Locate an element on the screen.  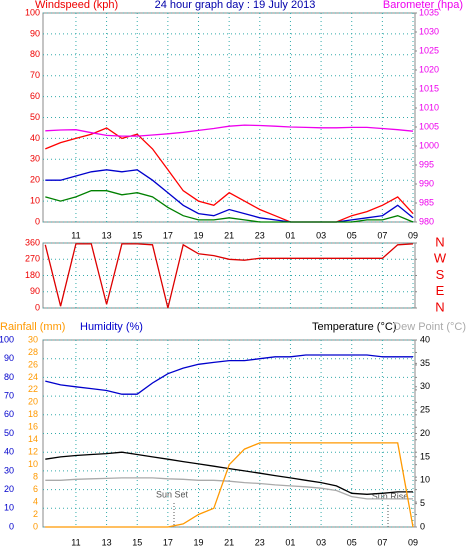
y2-tick-label: 1005 is located at coordinates (429, 126).